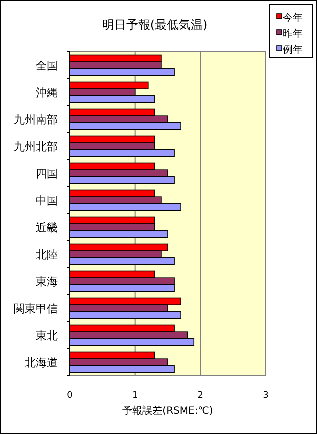 The height and width of the screenshot is (434, 317). Describe the element at coordinates (155, 25) in the screenshot. I see `chart-title: 明日予報(最低気温)` at that location.